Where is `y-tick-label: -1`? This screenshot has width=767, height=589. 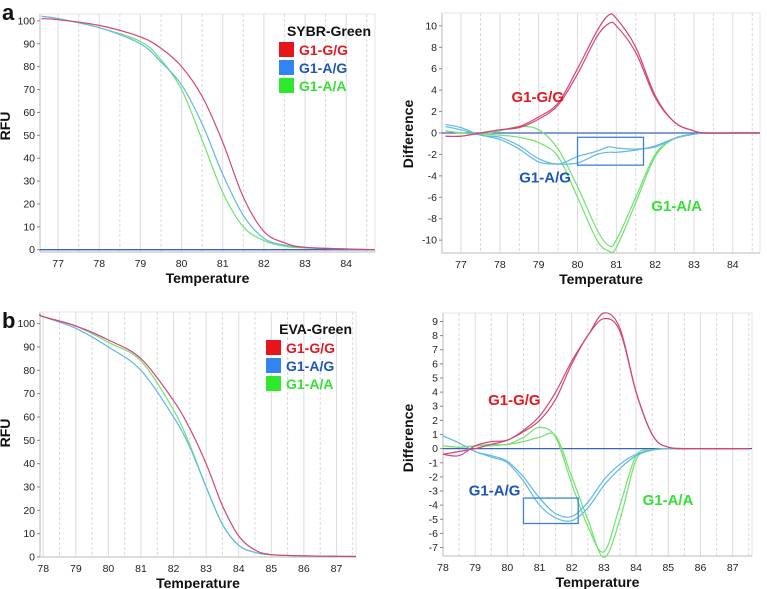
y-tick-label: -1 is located at coordinates (433, 463).